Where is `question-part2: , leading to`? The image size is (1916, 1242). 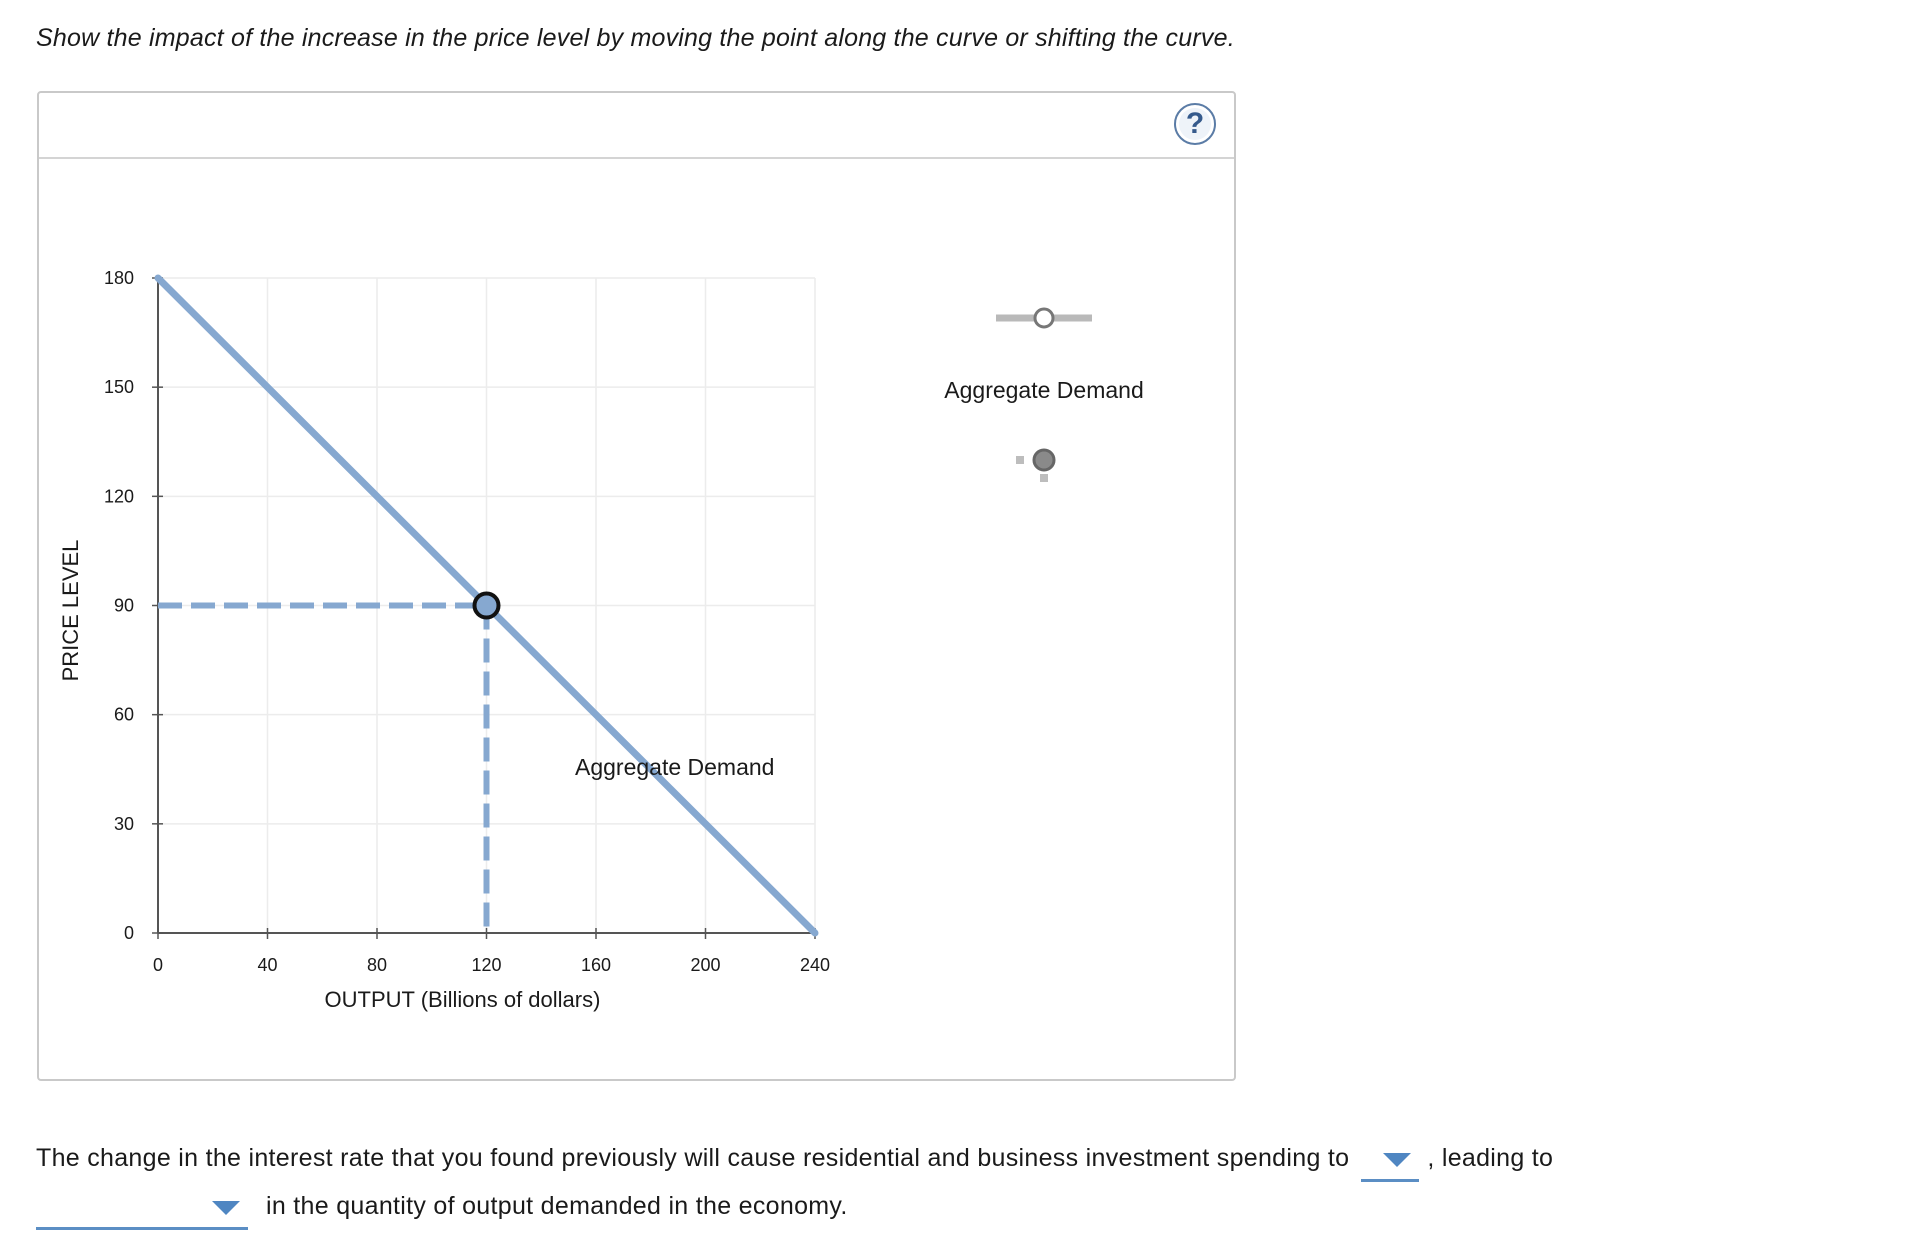
question-part2: , leading to is located at coordinates (1490, 1158).